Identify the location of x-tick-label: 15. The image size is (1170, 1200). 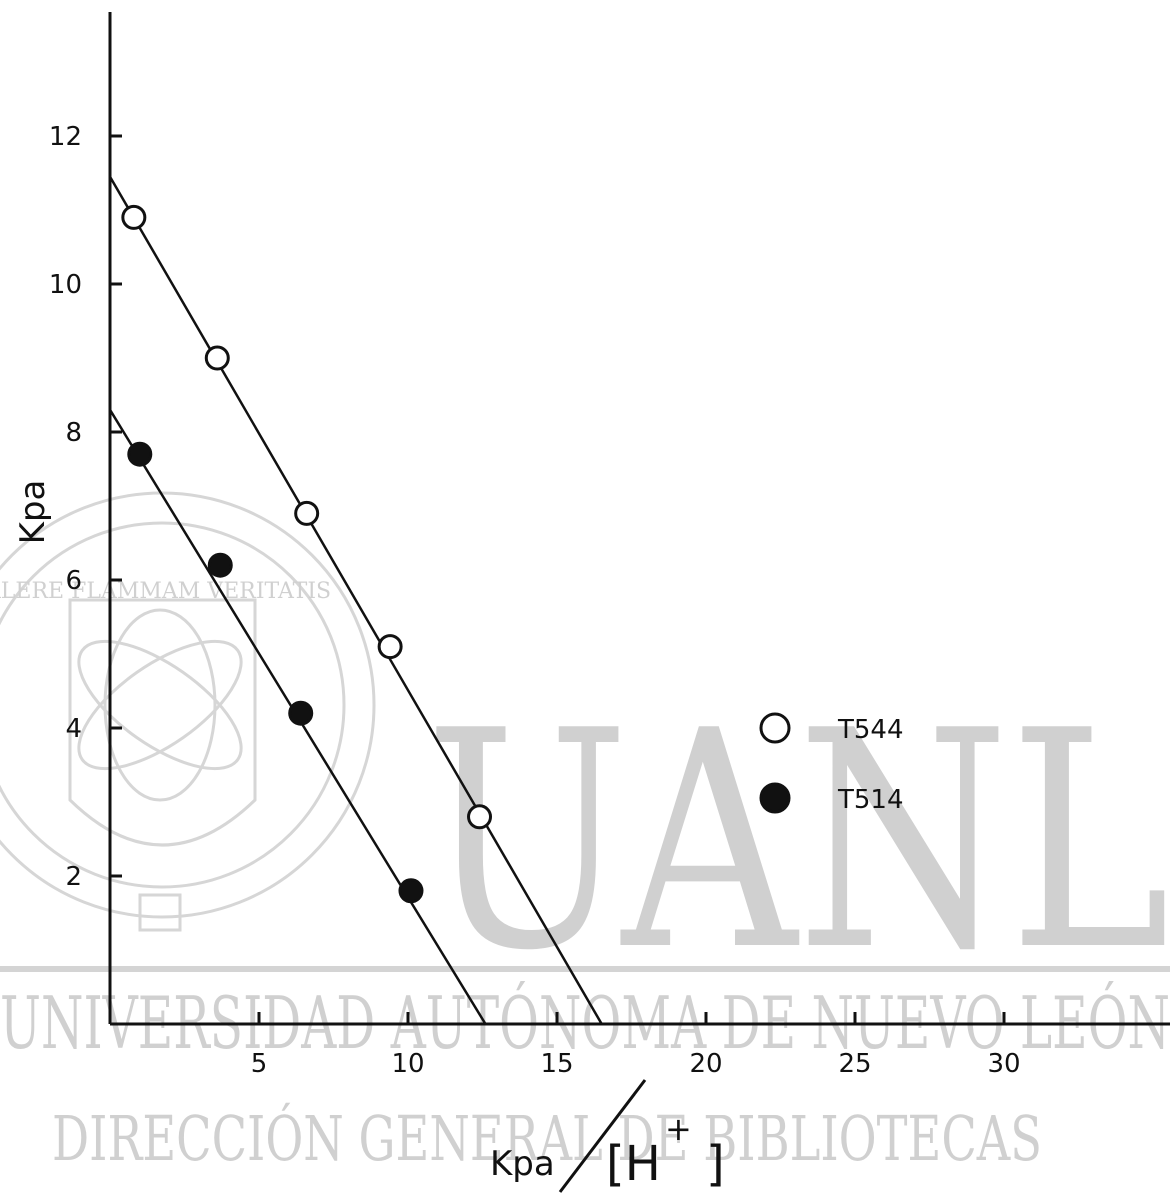
(556, 1064).